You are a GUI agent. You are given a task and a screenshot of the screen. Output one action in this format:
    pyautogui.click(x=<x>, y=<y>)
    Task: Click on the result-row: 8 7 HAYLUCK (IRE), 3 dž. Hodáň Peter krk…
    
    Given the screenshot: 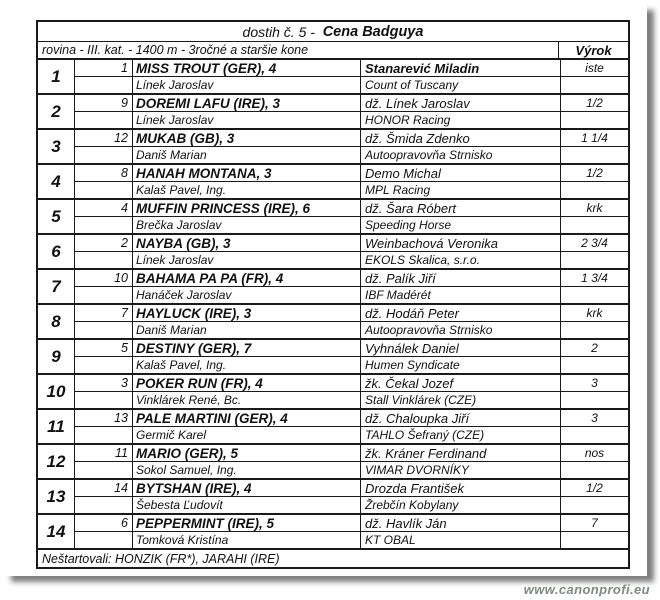 What is the action you would take?
    pyautogui.click(x=333, y=322)
    